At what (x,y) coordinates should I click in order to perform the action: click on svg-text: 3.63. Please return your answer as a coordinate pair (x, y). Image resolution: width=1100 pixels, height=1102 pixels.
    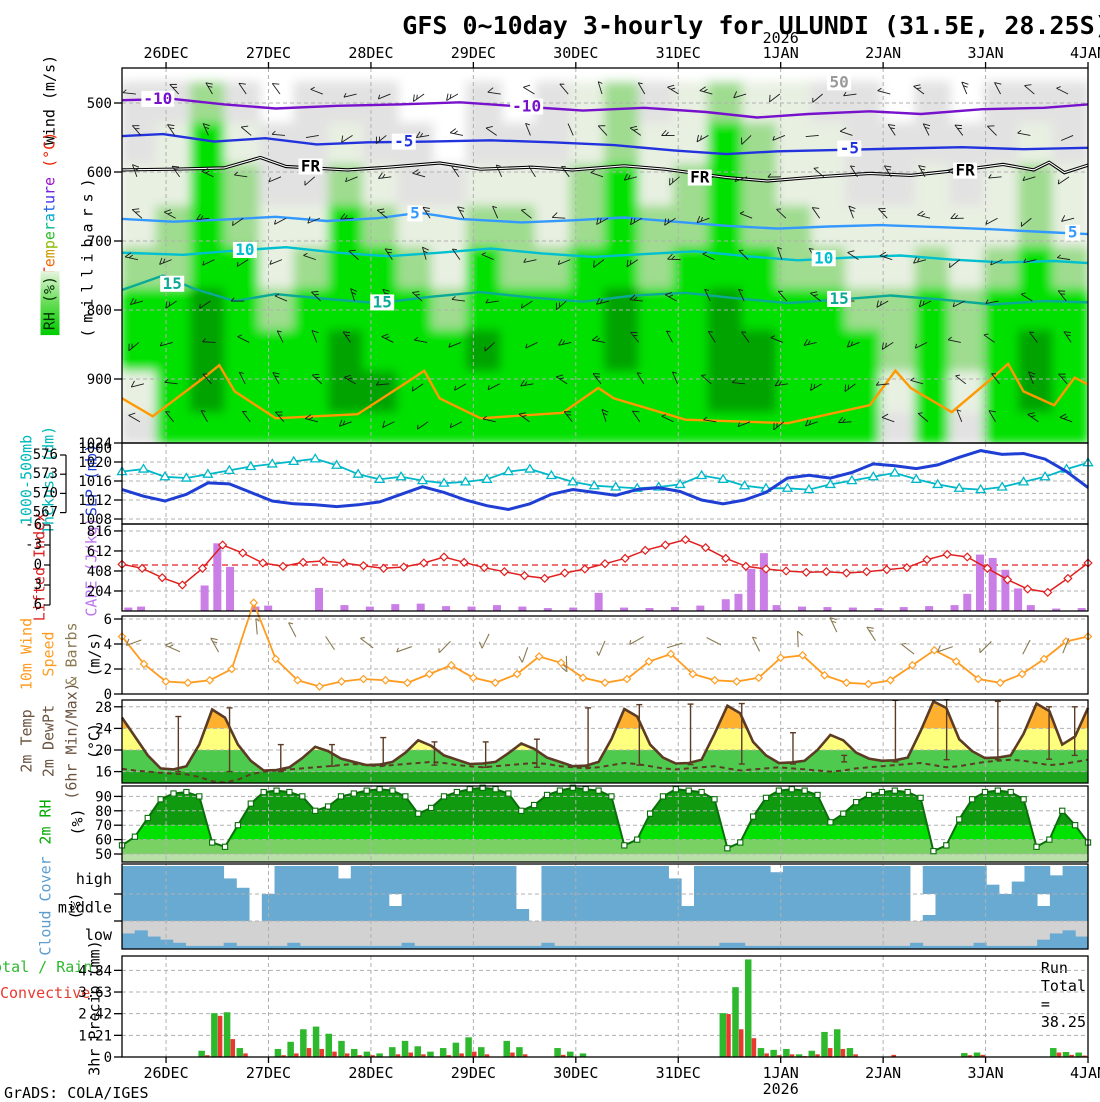
    Looking at the image, I should click on (95, 993).